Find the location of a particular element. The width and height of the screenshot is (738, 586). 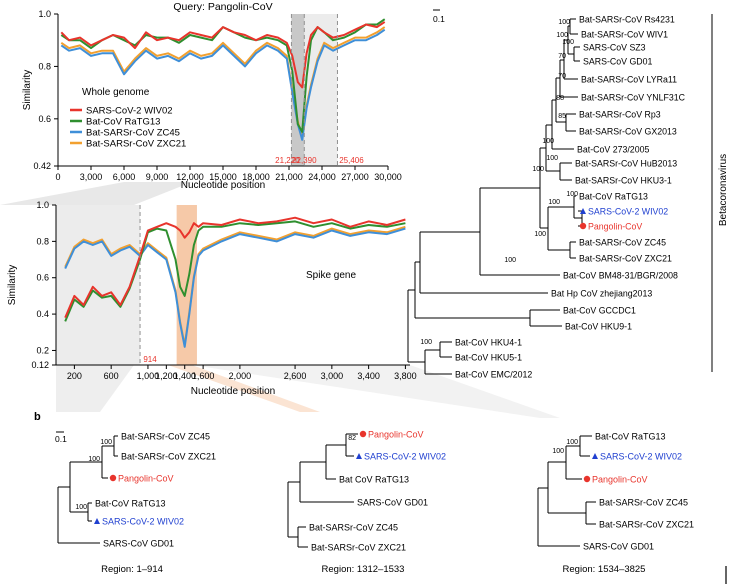

x-tick-label: 2,600 is located at coordinates (295, 376).